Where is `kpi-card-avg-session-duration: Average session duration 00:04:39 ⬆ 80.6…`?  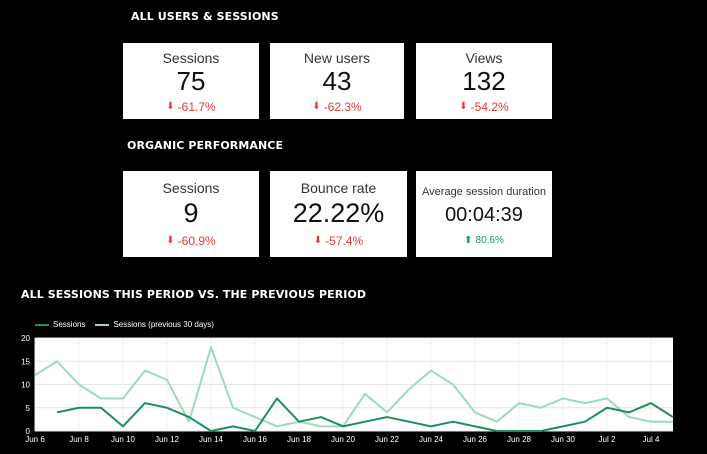 kpi-card-avg-session-duration: Average session duration 00:04:39 ⬆ 80.6… is located at coordinates (484, 214).